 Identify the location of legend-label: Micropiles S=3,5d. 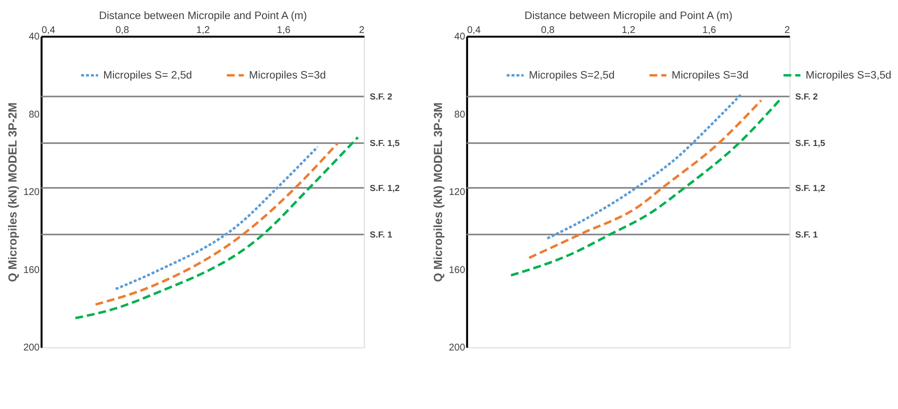
(849, 75).